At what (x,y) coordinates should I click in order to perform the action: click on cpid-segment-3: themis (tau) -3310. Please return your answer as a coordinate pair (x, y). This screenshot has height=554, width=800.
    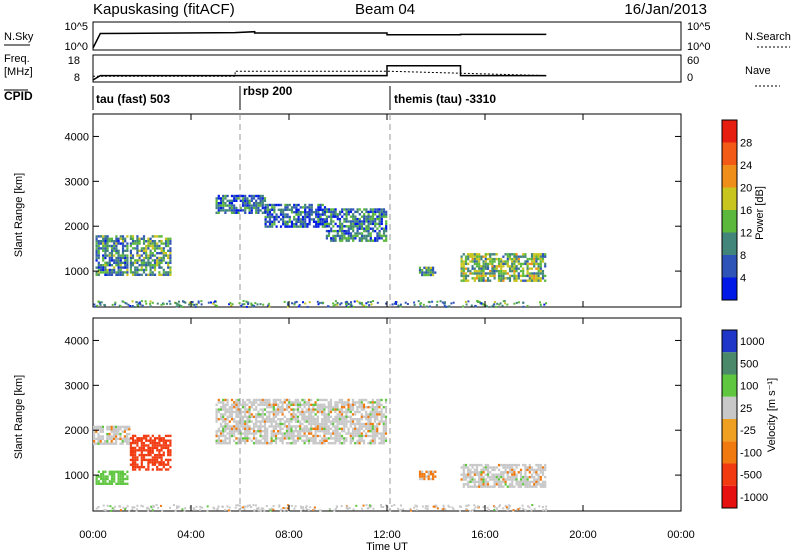
    Looking at the image, I should click on (445, 99).